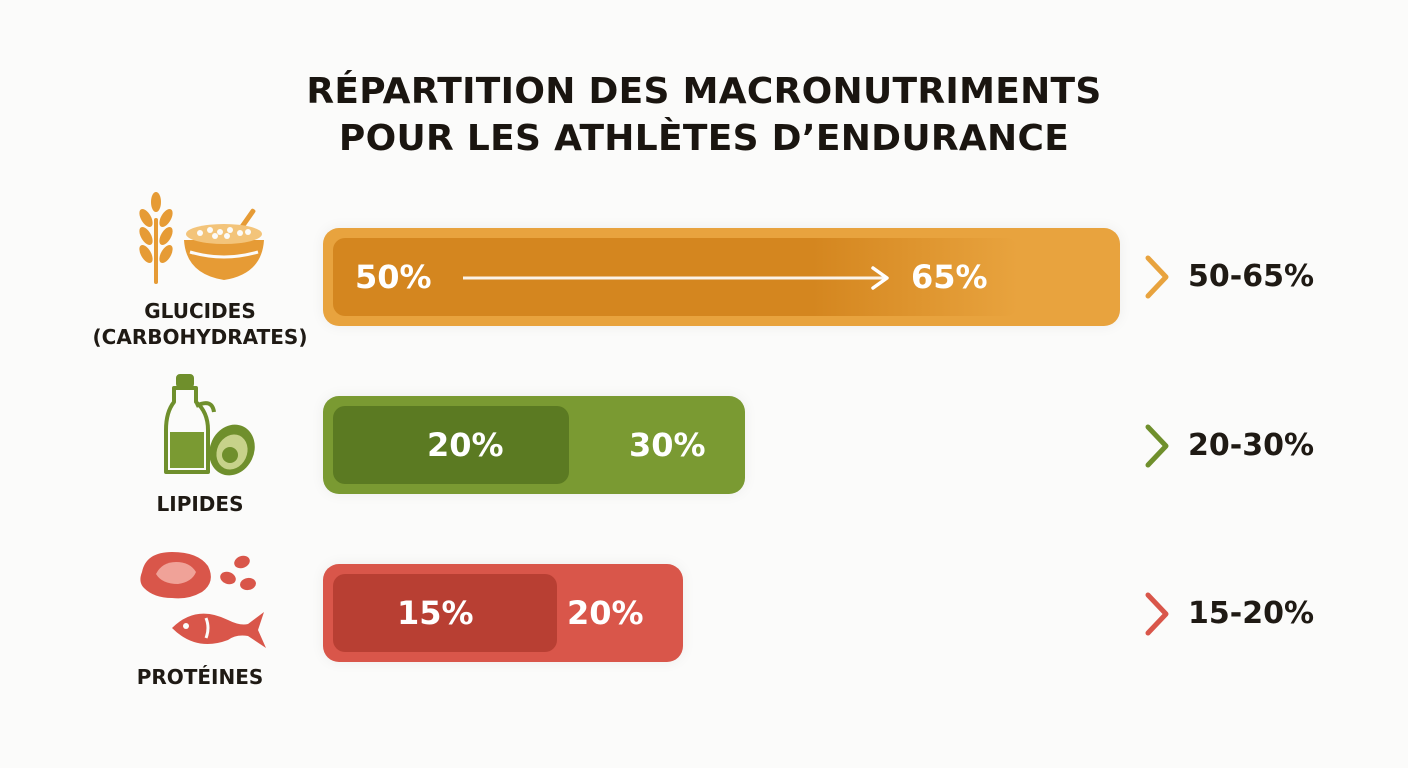 The width and height of the screenshot is (1408, 768). I want to click on bar-min-label-proteines: 15%, so click(435, 613).